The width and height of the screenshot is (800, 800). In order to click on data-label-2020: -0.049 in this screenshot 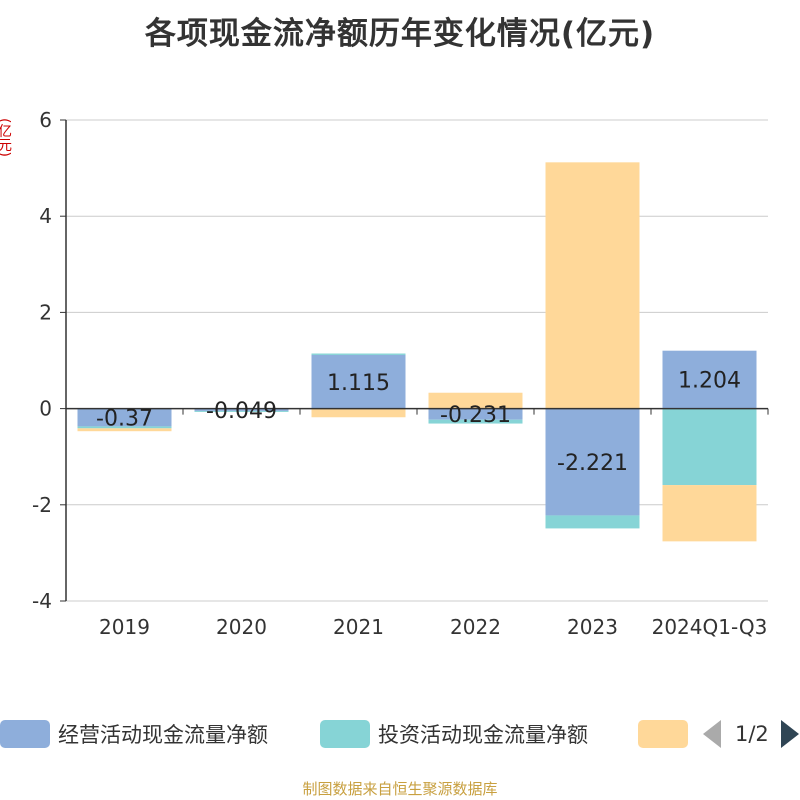, I will do `click(241, 411)`.